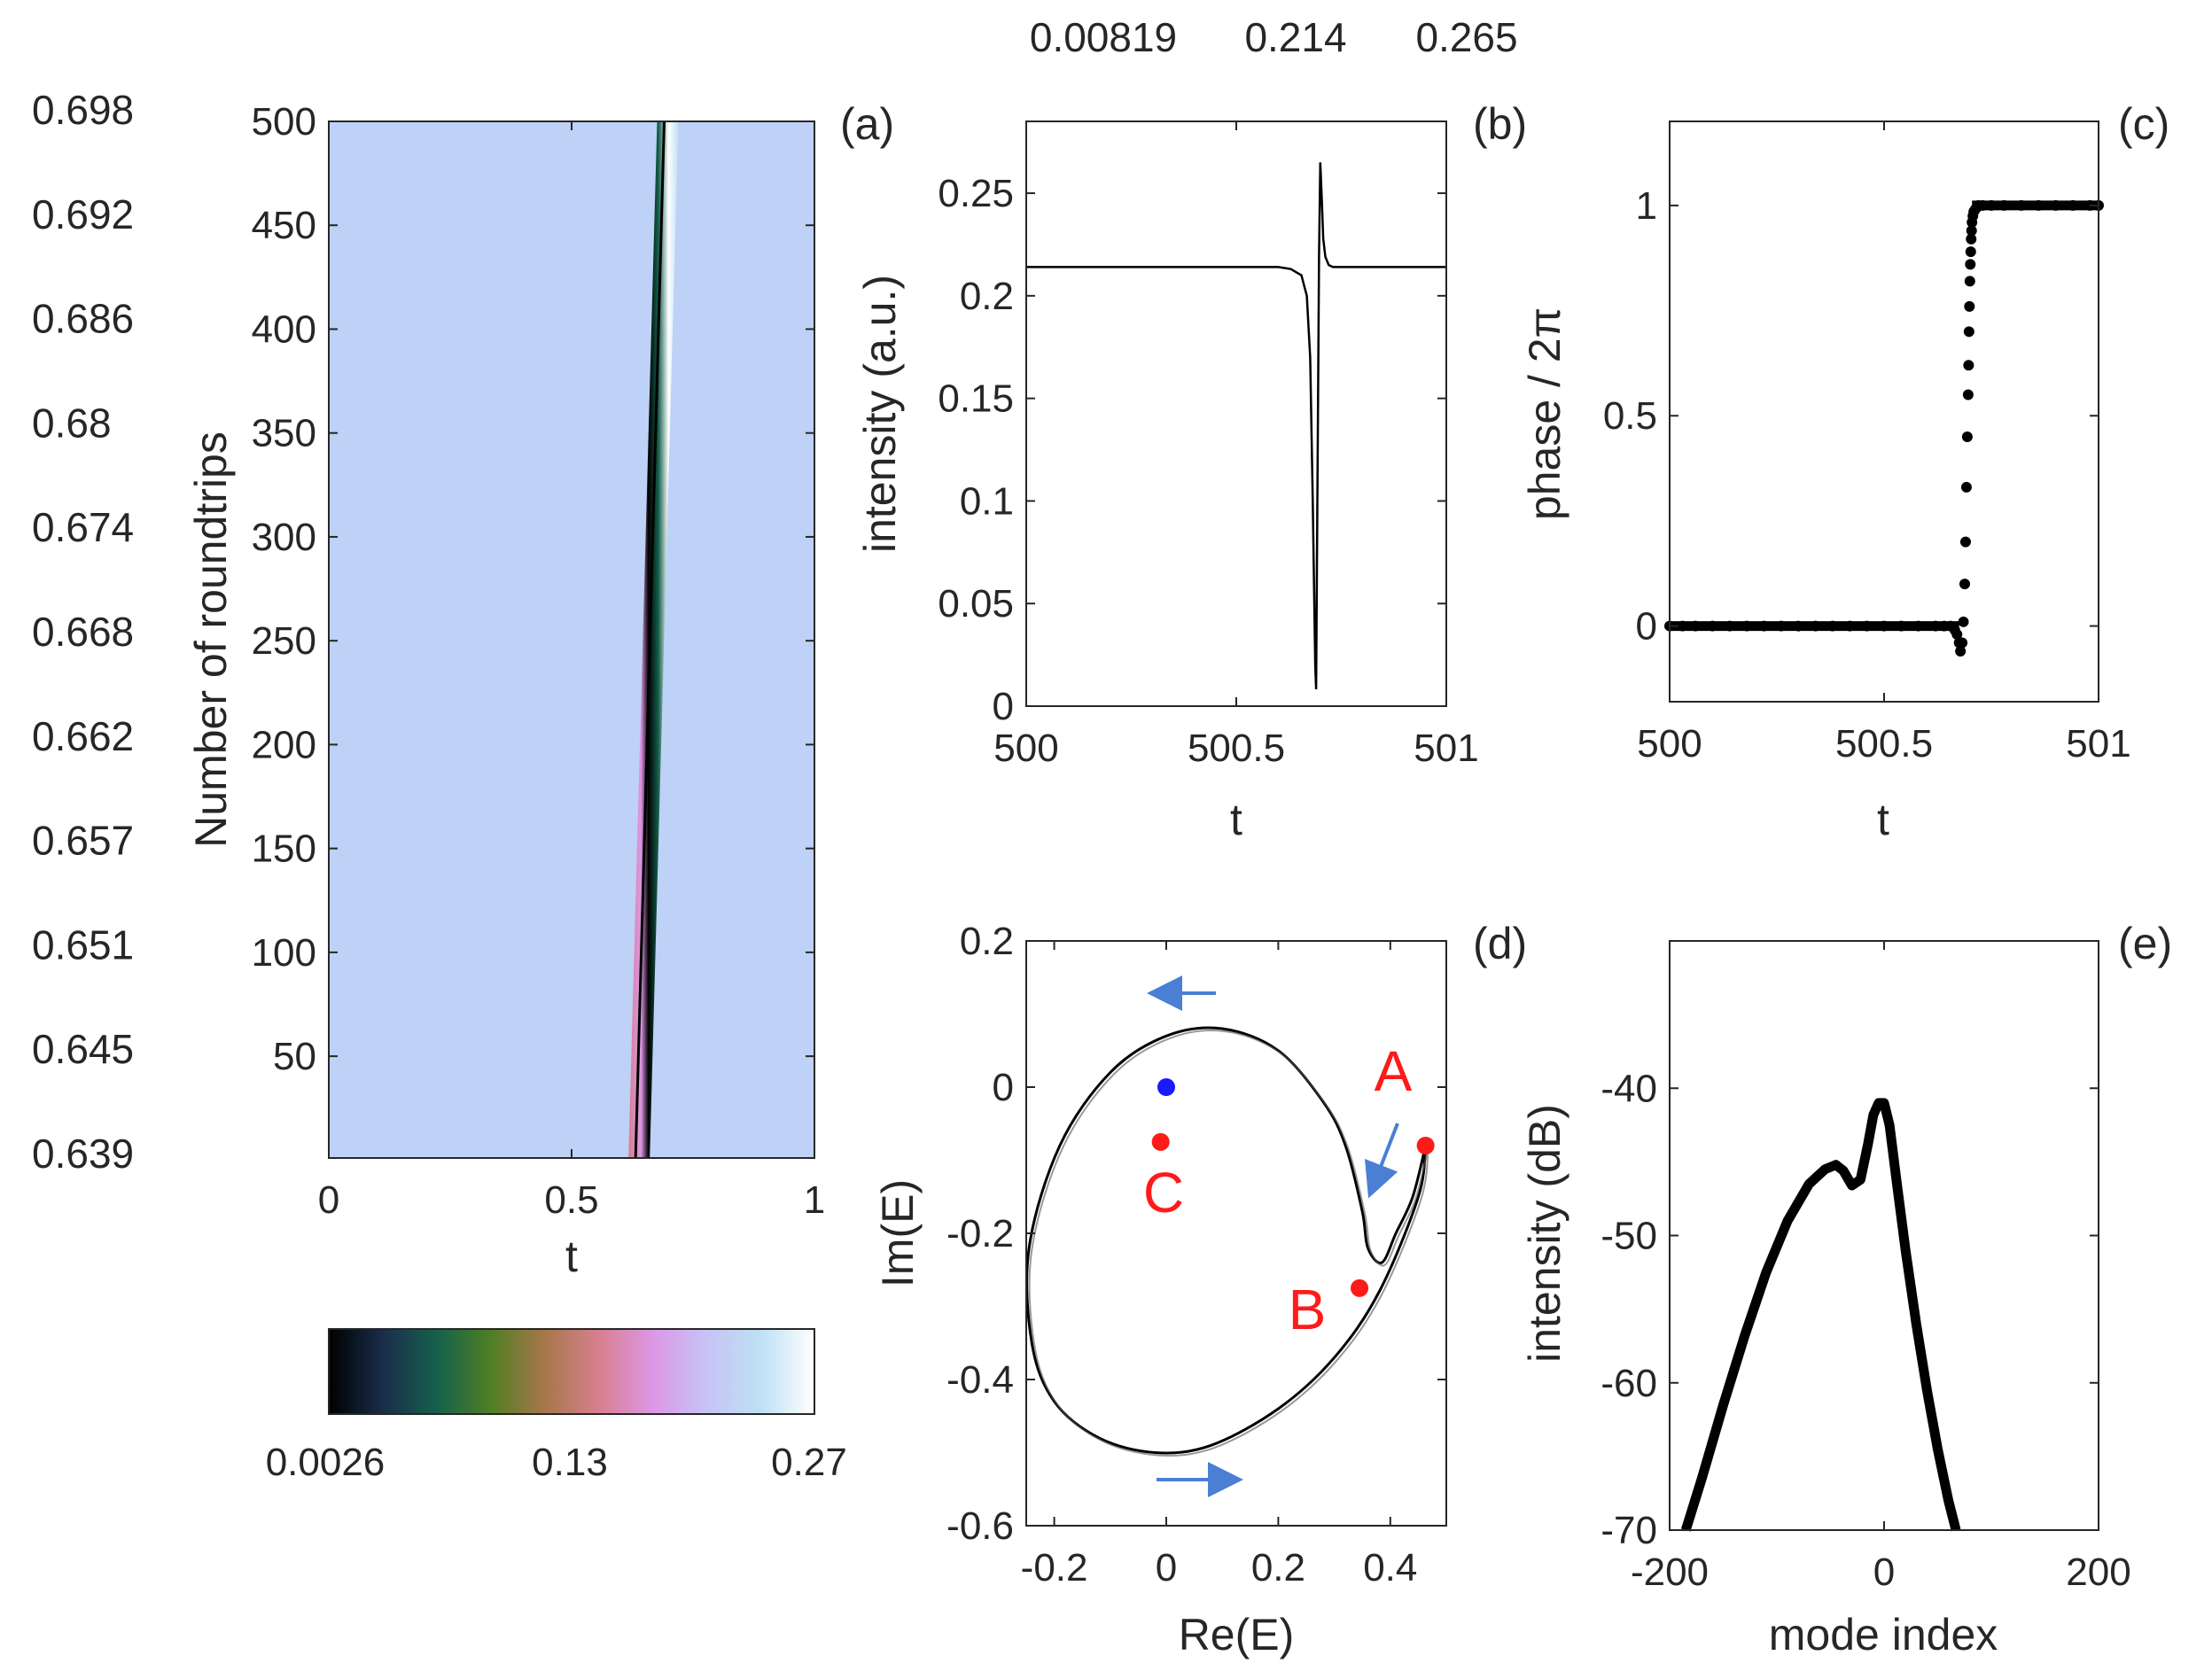  Describe the element at coordinates (83, 319) in the screenshot. I see `side-value: 0.686` at that location.